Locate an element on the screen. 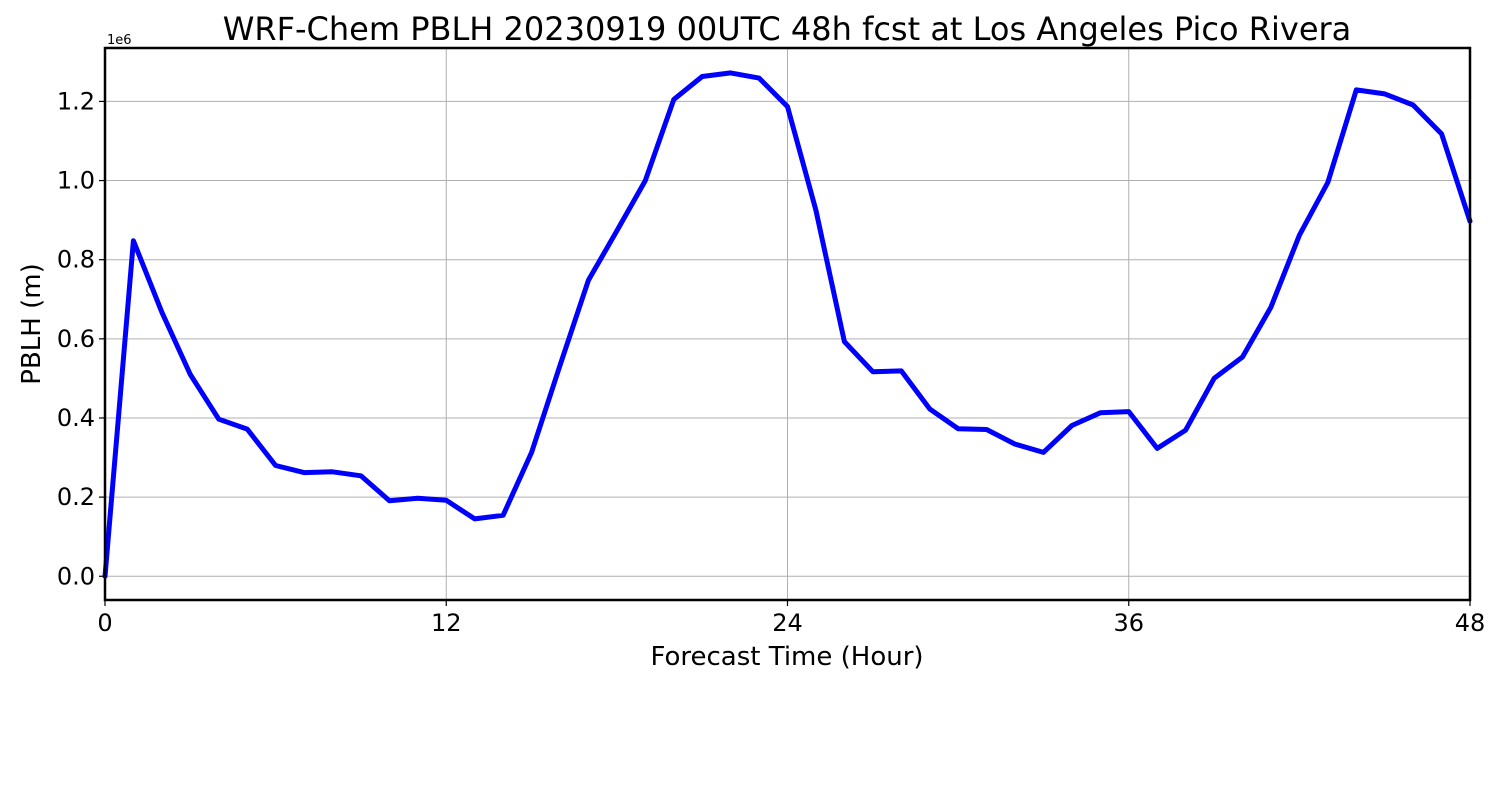 The height and width of the screenshot is (800, 1500). y-tick-label: 0.6 is located at coordinates (76, 339).